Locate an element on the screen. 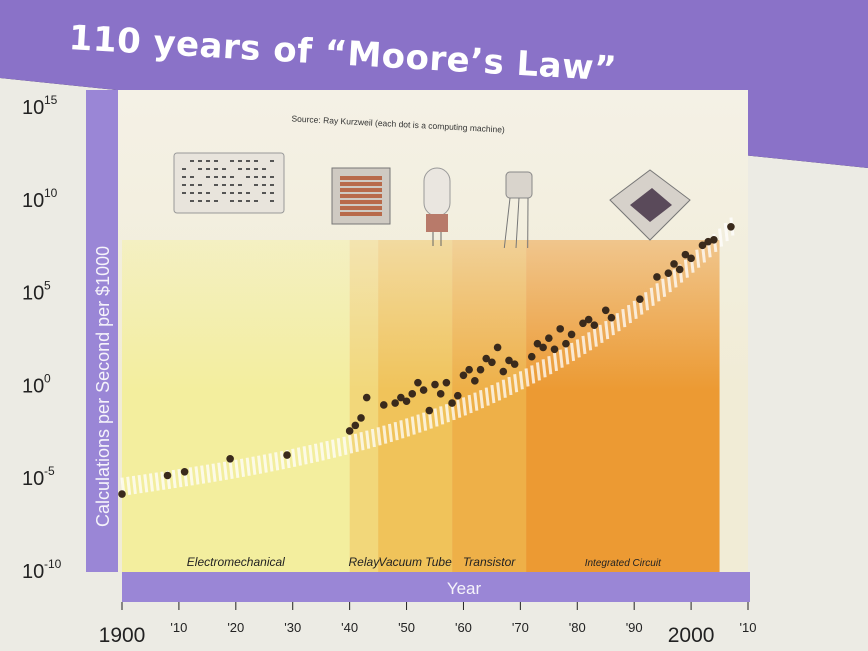 This screenshot has height=651, width=868. y-tick-label: 10 is located at coordinates (33, 294).